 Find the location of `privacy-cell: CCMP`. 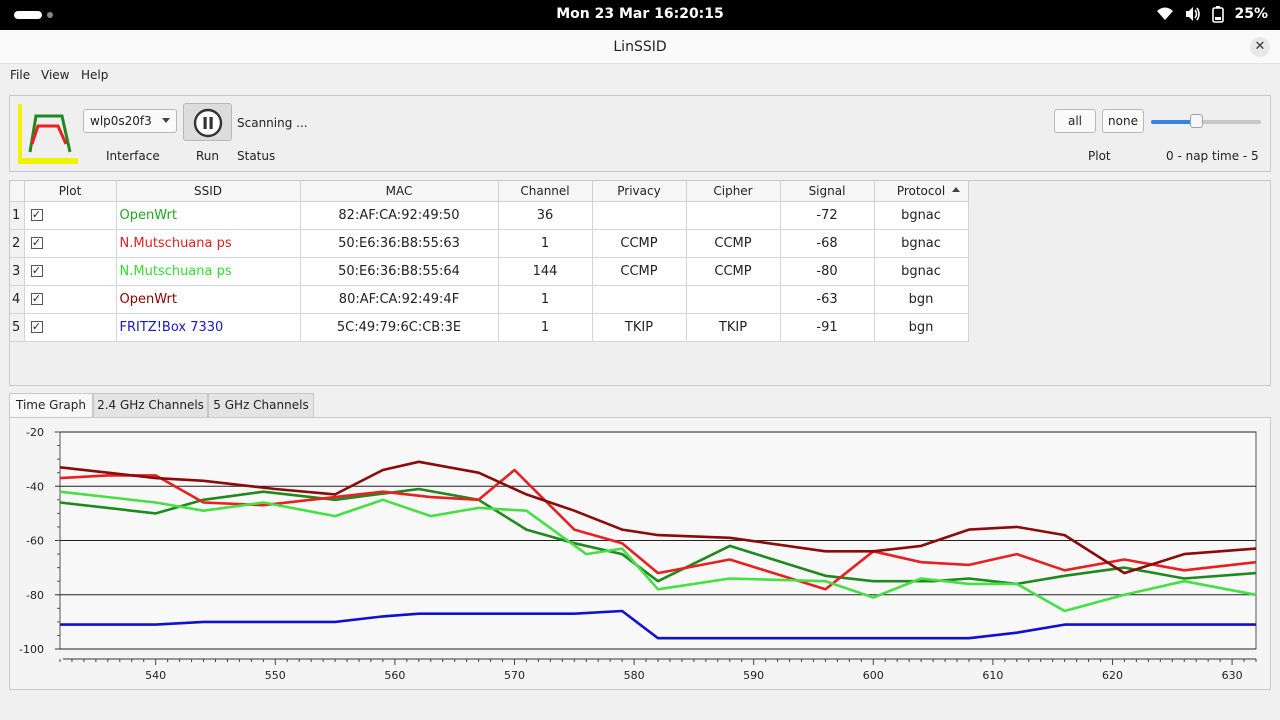

privacy-cell: CCMP is located at coordinates (639, 243).